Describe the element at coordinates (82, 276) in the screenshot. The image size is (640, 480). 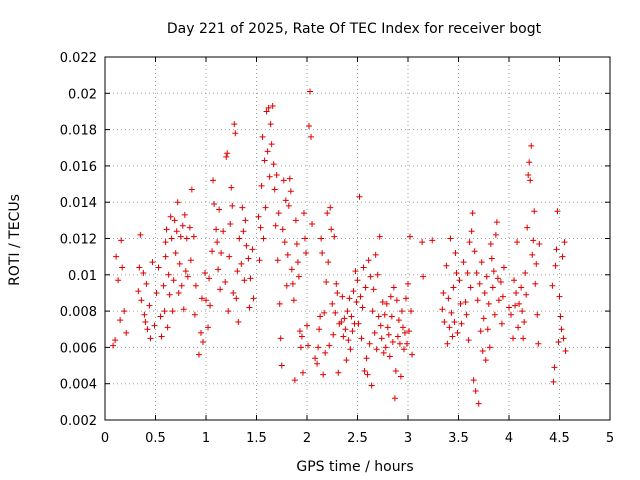
I see `y-tick-label: 0.01` at that location.